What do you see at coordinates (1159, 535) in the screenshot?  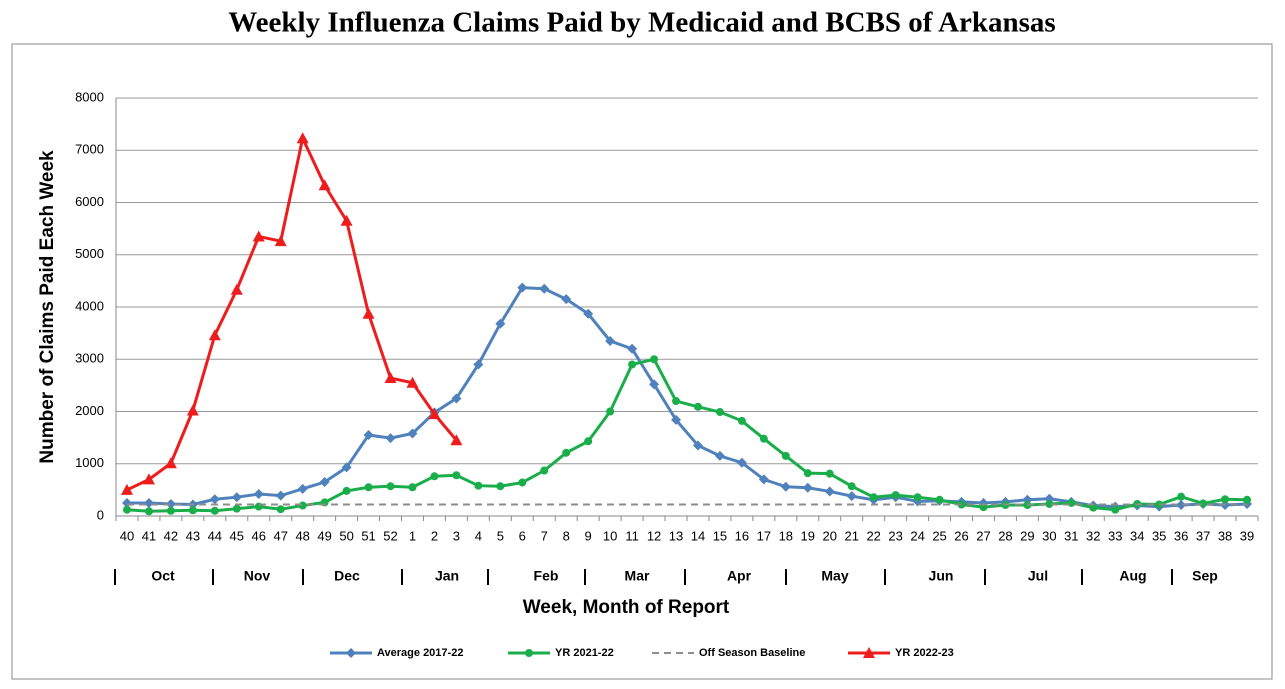 I see `x-tick-label: 35` at bounding box center [1159, 535].